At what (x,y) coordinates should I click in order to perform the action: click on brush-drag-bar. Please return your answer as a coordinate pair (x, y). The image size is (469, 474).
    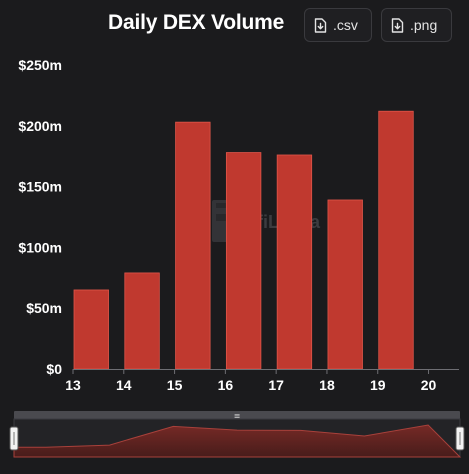
    Looking at the image, I should click on (237, 415).